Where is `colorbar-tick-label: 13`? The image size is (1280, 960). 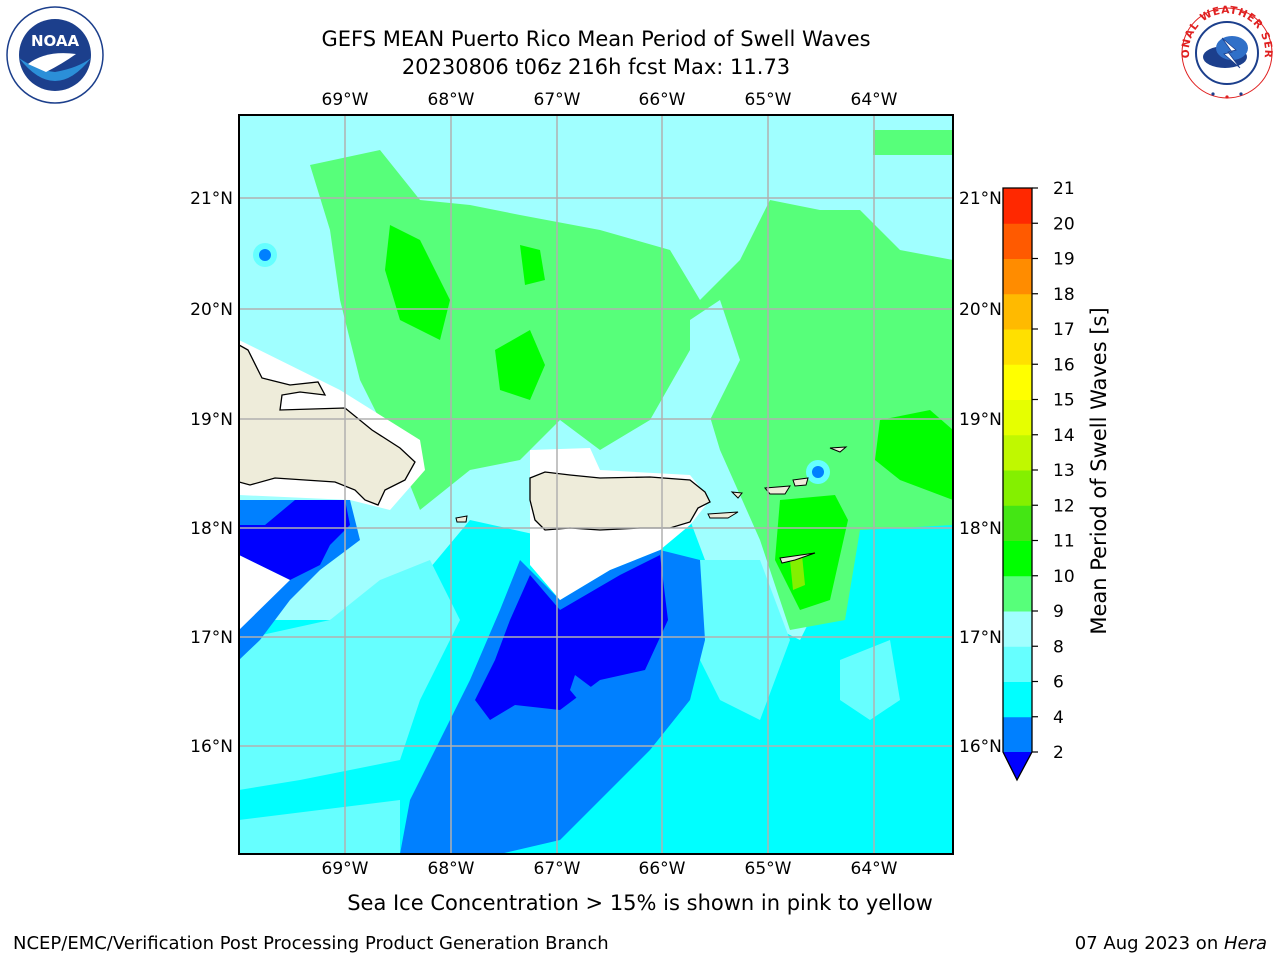 colorbar-tick-label: 13 is located at coordinates (1064, 471).